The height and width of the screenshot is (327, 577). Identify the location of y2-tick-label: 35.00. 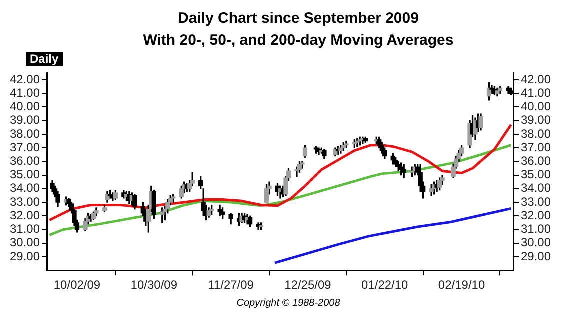
(536, 175).